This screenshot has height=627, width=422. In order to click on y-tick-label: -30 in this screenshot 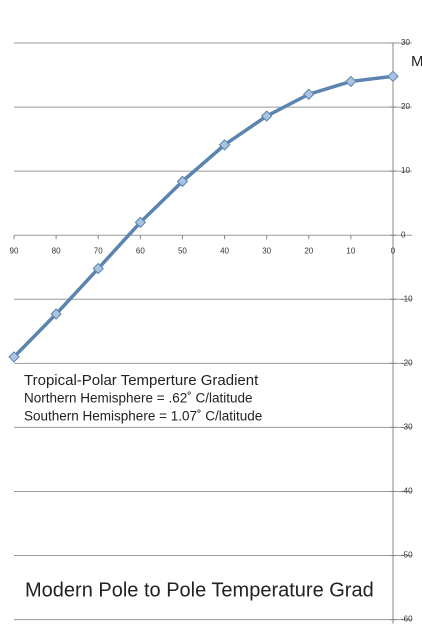, I will do `click(407, 427)`.